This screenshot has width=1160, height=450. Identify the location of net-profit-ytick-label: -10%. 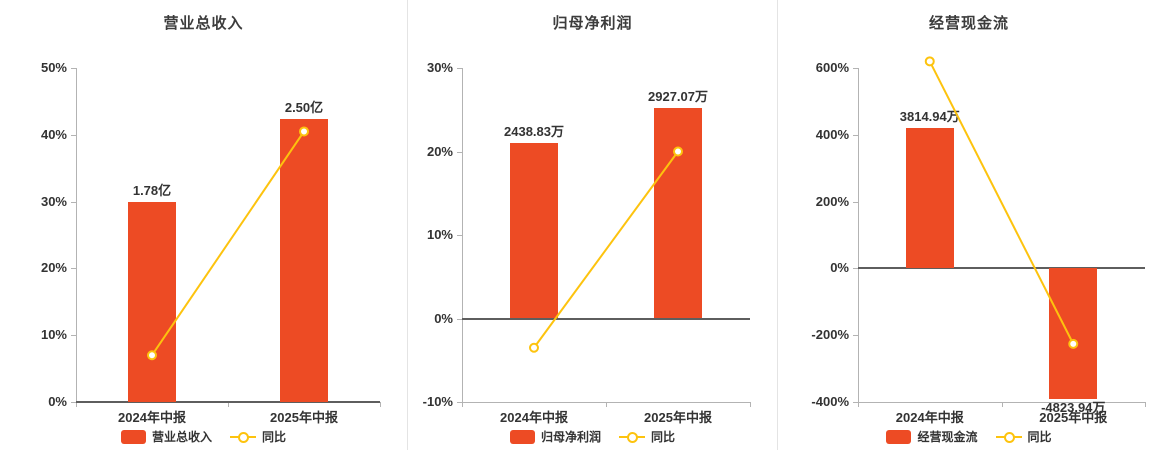
(437, 401).